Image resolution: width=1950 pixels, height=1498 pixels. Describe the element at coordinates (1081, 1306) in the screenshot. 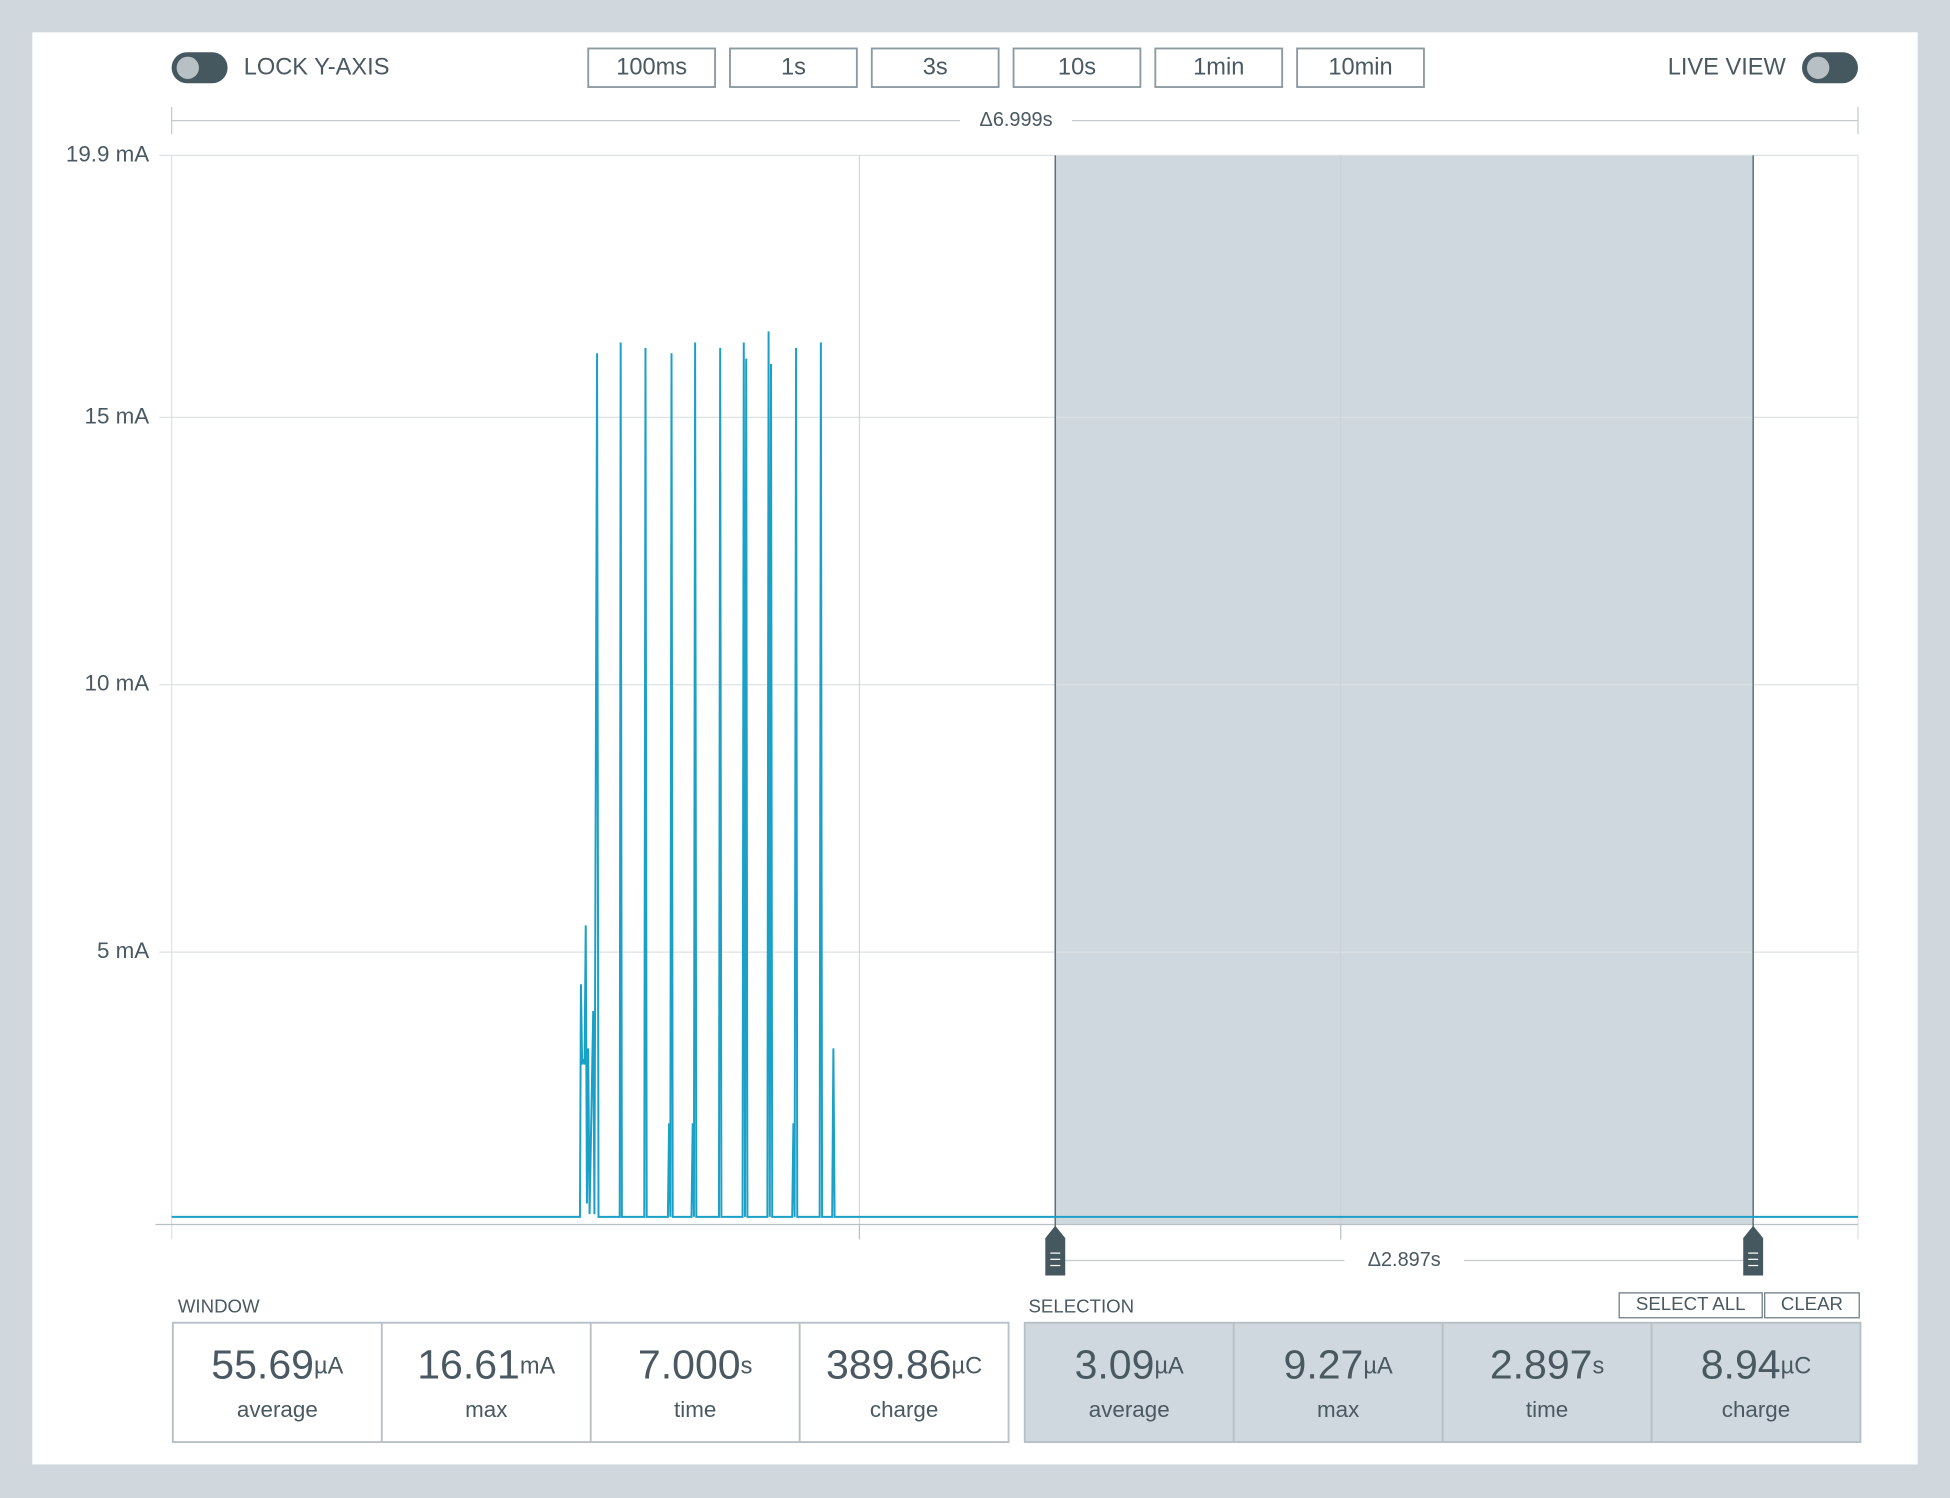

I see `selection-title: SELECTION` at that location.